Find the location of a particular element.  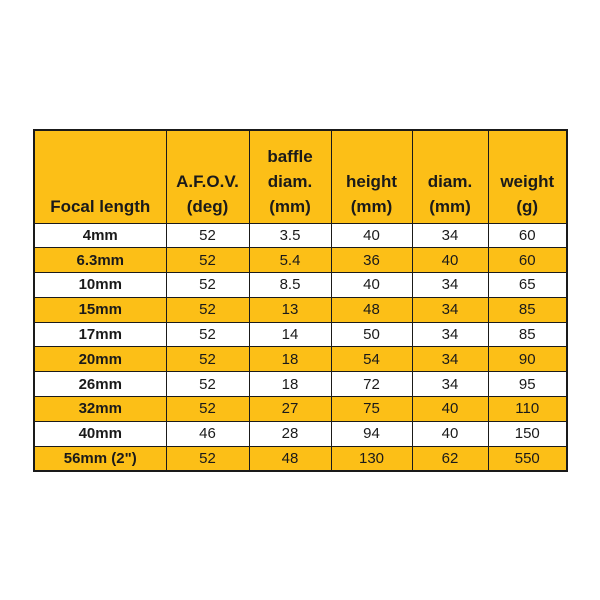

table-row: 10mm 52 8.5 40 34 65 is located at coordinates (300, 285).